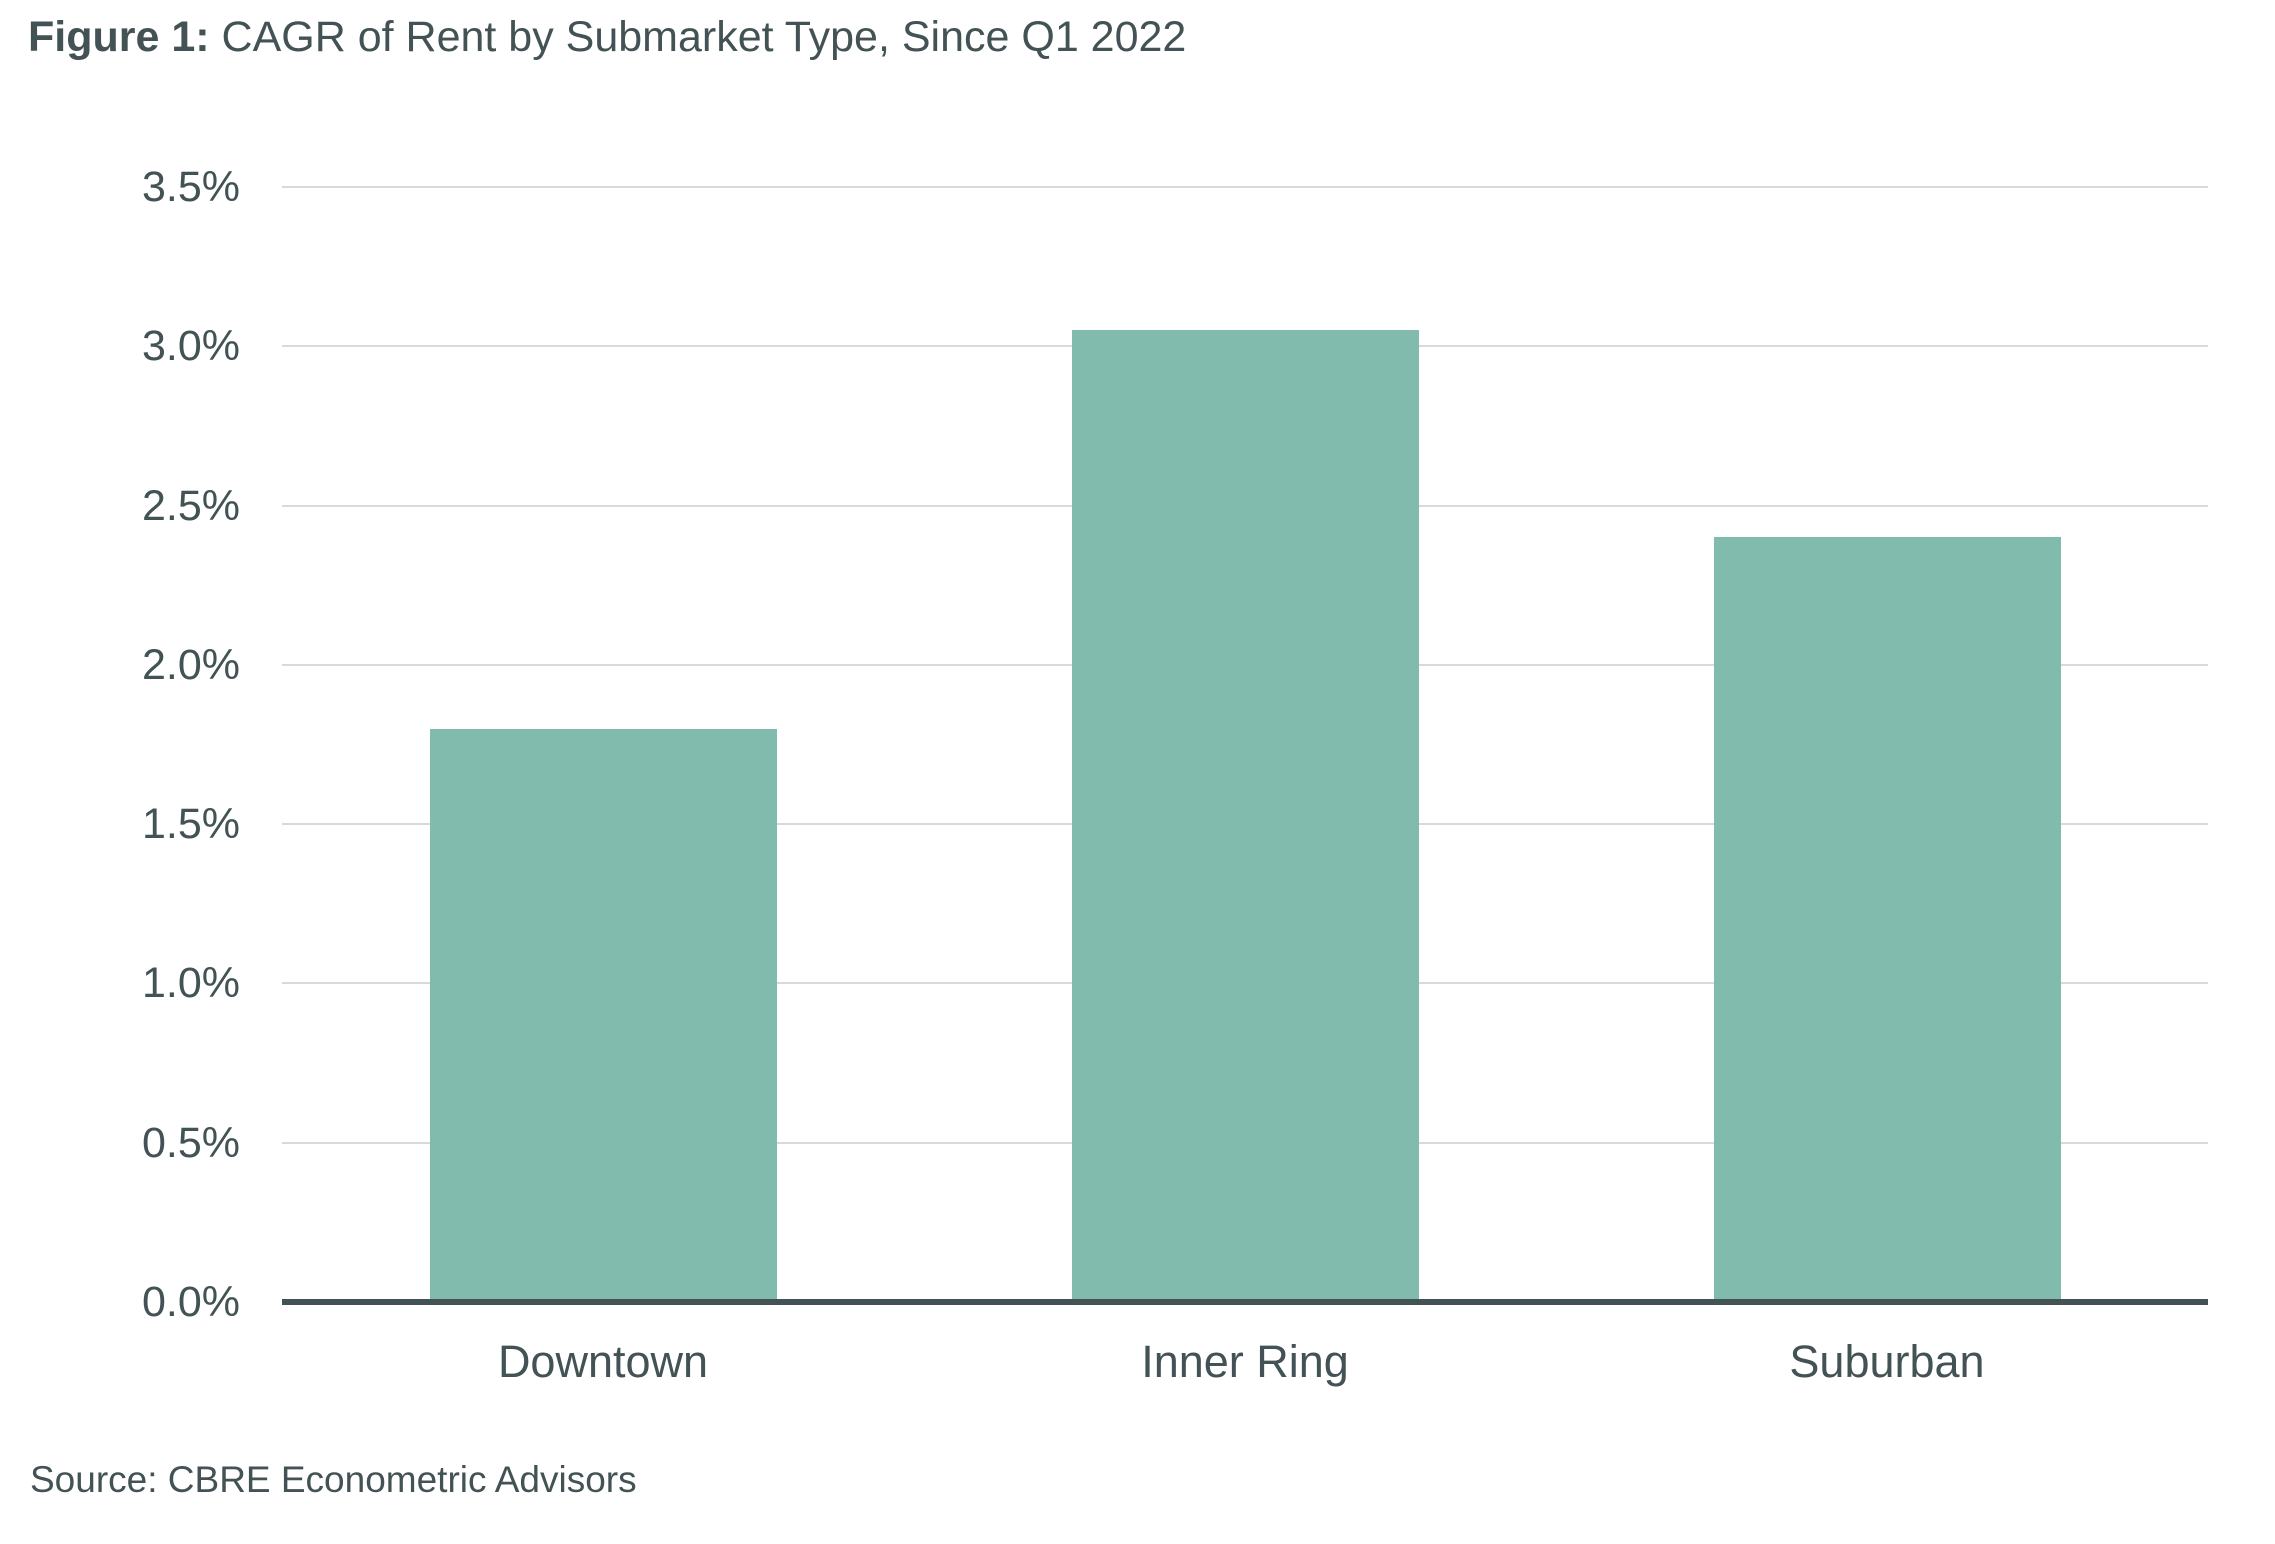 The image size is (2275, 1544). Describe the element at coordinates (1245, 1302) in the screenshot. I see `x-axis-line` at that location.